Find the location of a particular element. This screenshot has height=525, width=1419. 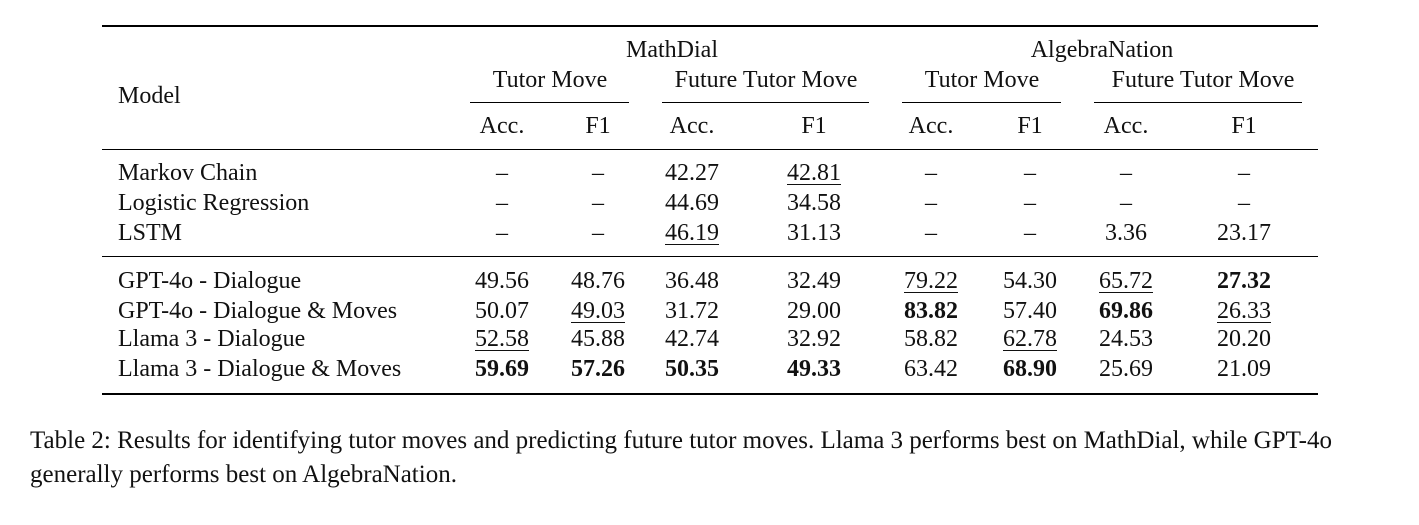

row-model-name: LSTM is located at coordinates (150, 233).